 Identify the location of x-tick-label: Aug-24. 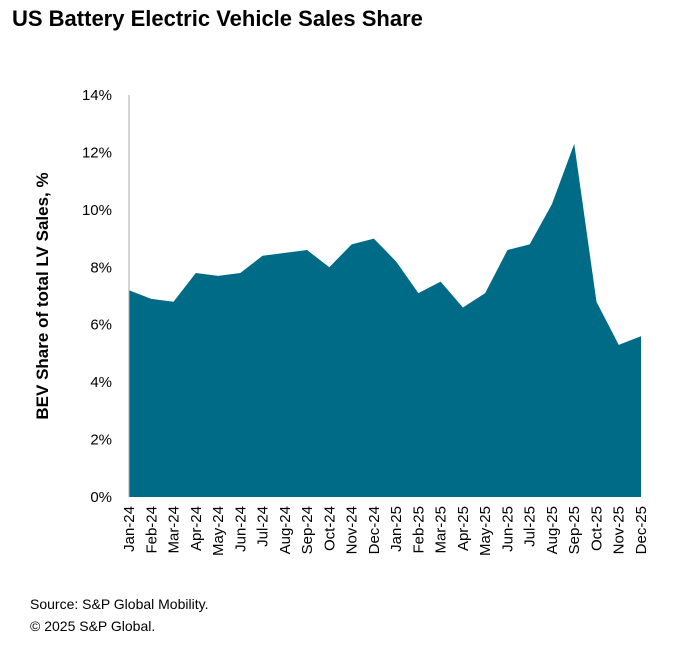
(285, 530).